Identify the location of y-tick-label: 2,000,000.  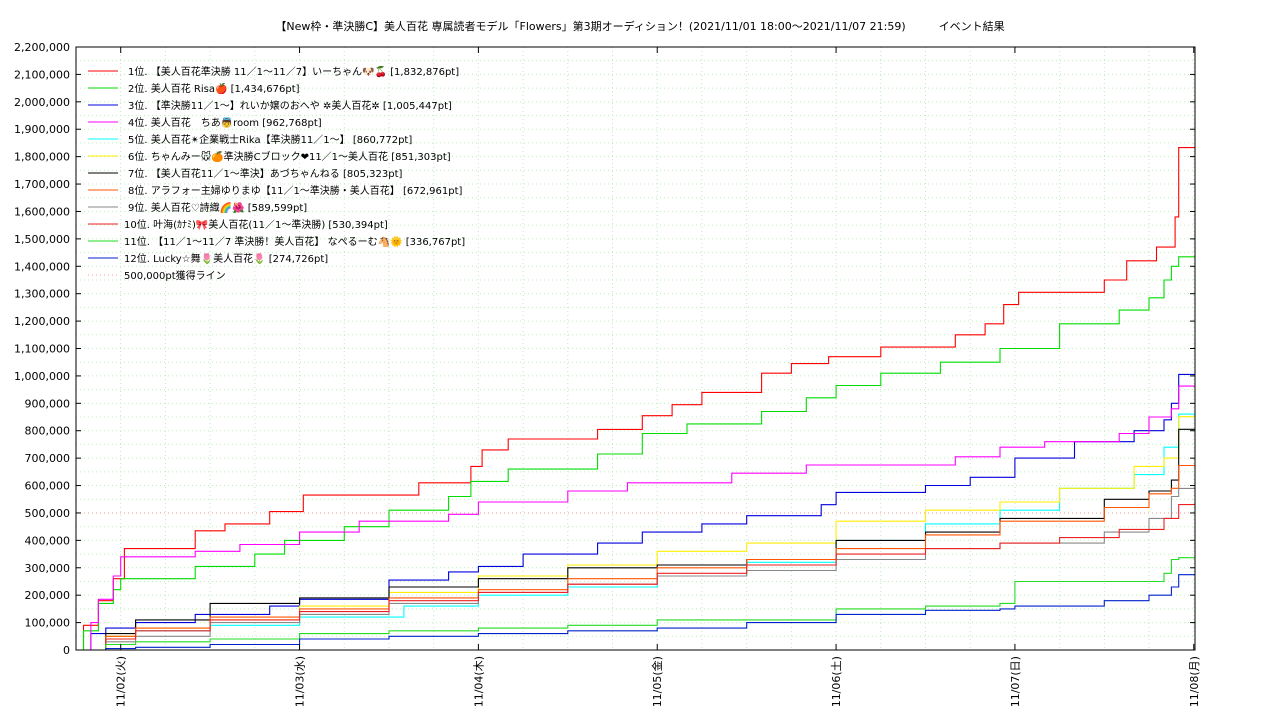
(42, 102).